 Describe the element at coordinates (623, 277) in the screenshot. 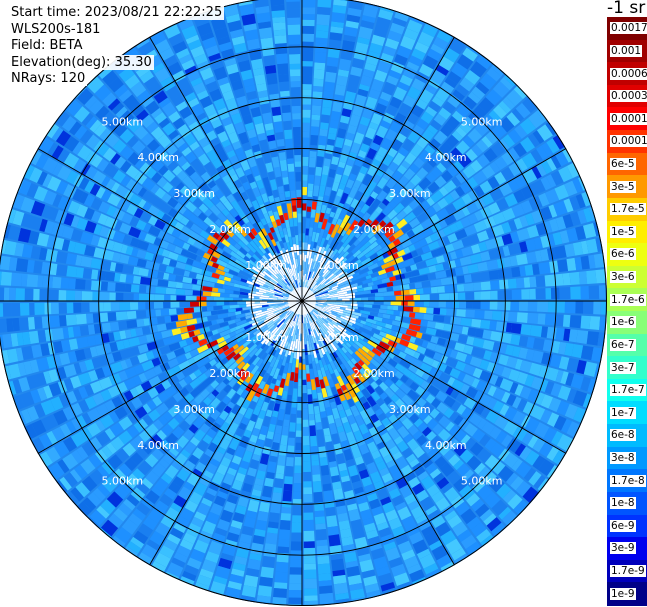

I see `colorbar-tick-label: 3e-6` at that location.